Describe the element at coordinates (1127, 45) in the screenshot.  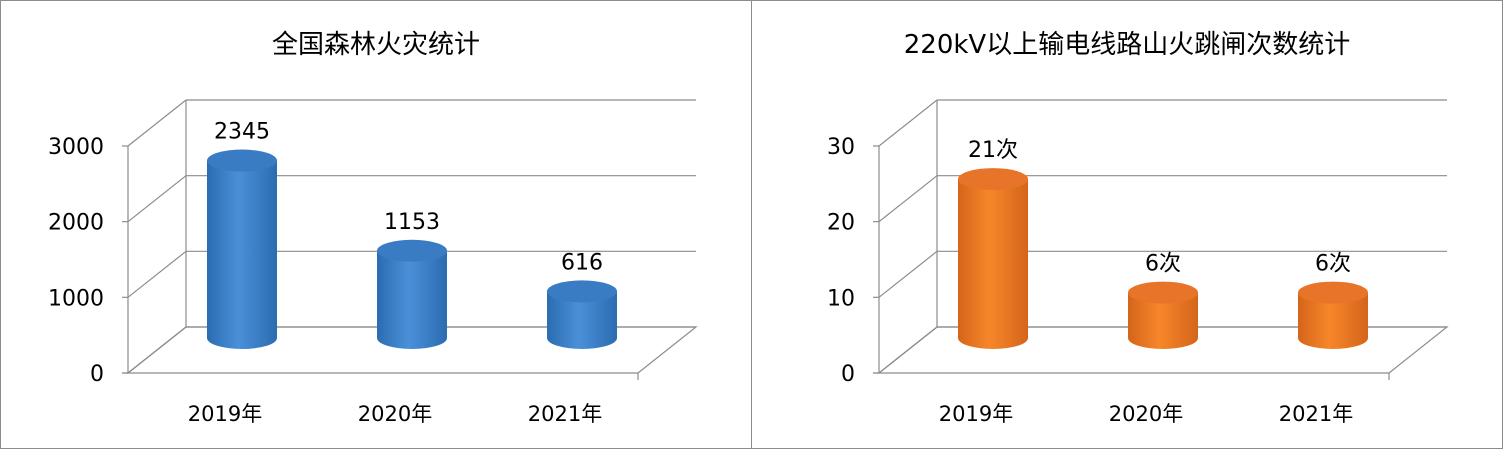
I see `chart-title: 220kV以上输电线路山火跳闸次数统计` at that location.